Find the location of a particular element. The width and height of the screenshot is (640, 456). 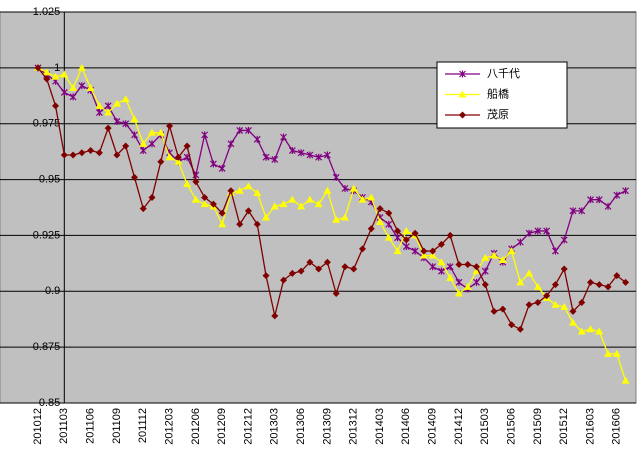

legend-label: 船橋 is located at coordinates (498, 93).